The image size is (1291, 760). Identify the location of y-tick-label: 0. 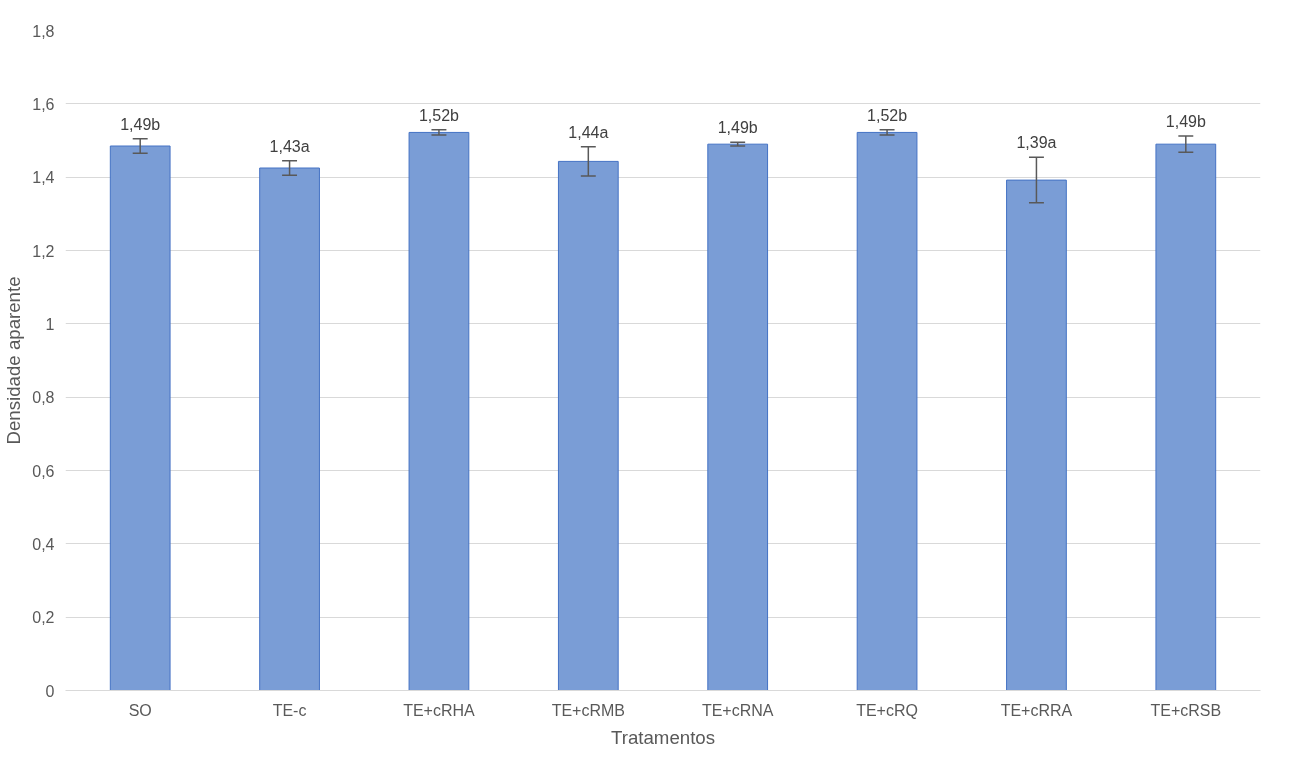
(50, 691).